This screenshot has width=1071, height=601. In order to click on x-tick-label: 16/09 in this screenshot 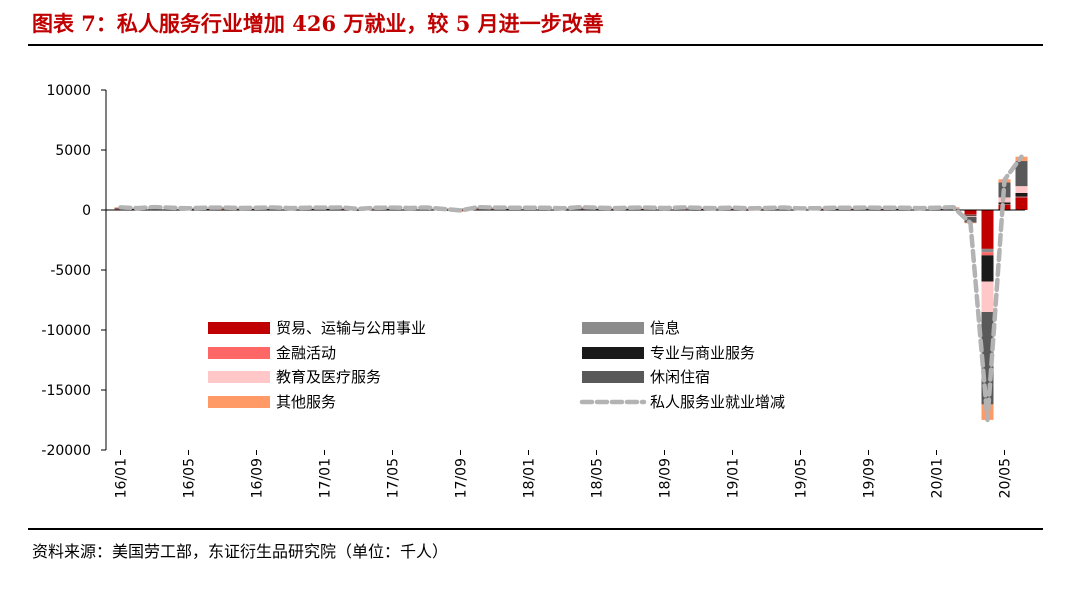, I will do `click(258, 478)`.